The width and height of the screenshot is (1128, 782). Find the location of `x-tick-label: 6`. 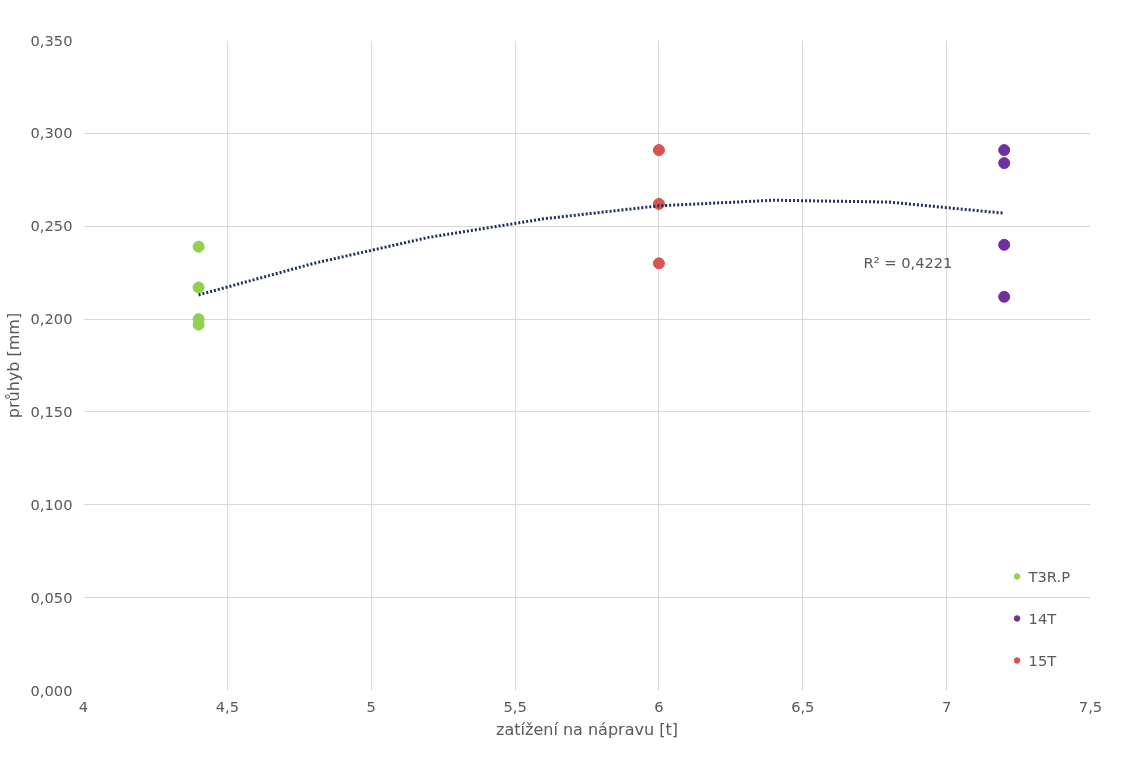

x-tick-label: 6 is located at coordinates (659, 706).